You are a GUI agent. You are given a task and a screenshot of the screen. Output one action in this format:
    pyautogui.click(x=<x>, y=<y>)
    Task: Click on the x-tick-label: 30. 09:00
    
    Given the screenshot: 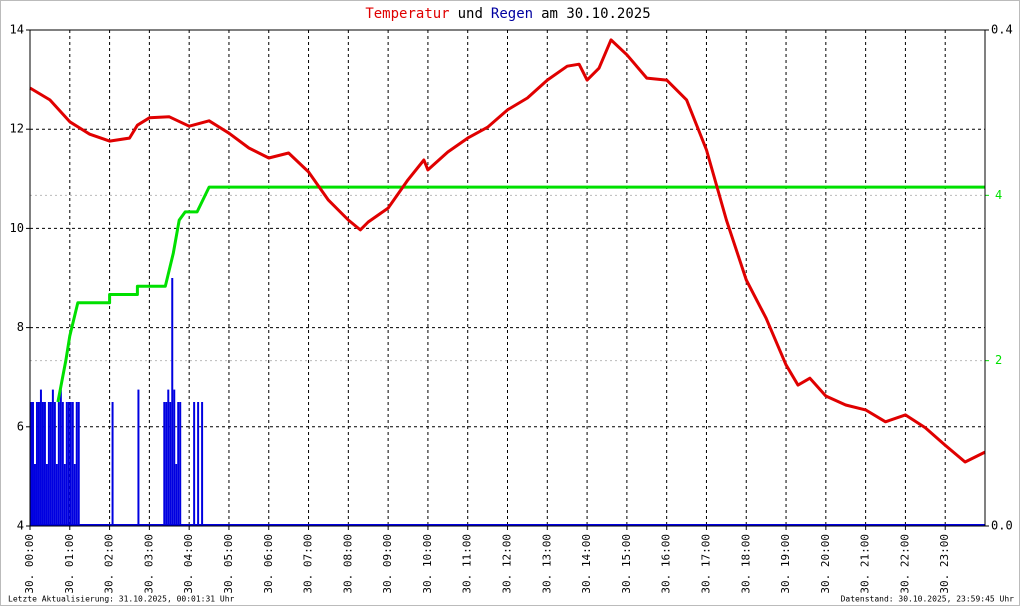 What is the action you would take?
    pyautogui.click(x=387, y=564)
    